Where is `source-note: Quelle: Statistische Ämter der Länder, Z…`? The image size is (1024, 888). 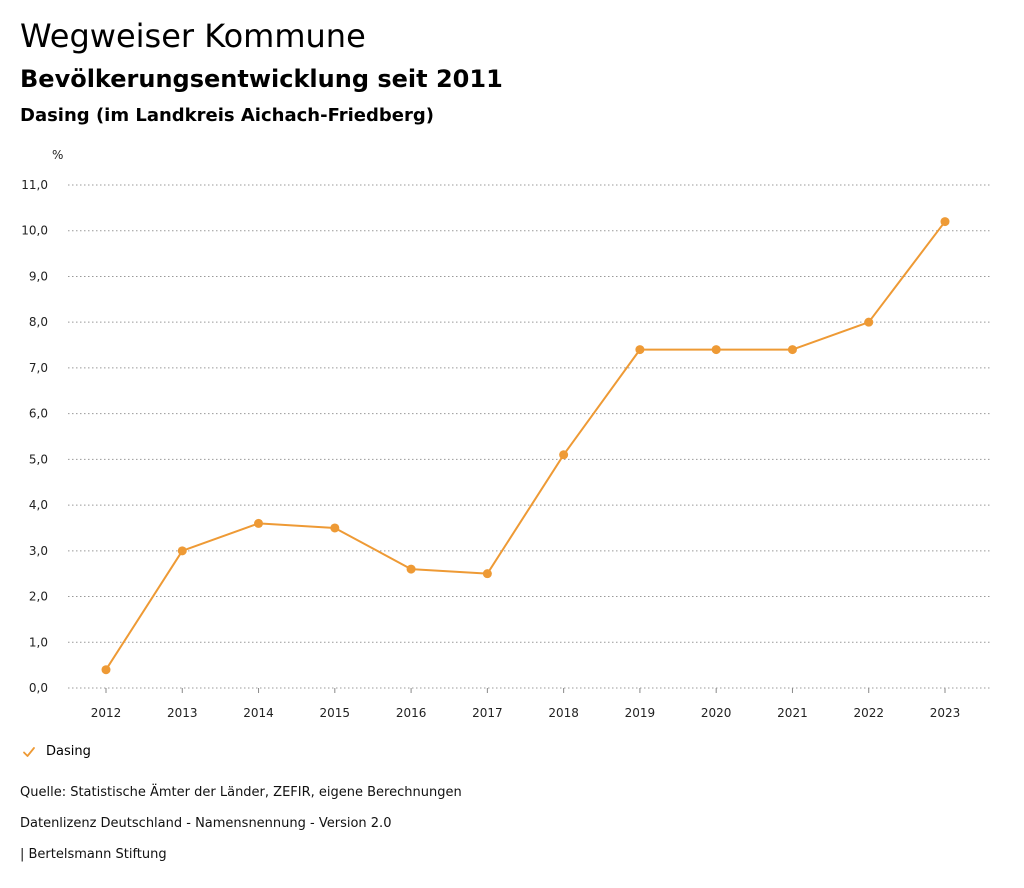 source-note: Quelle: Statistische Ämter der Länder, Z… is located at coordinates (241, 792).